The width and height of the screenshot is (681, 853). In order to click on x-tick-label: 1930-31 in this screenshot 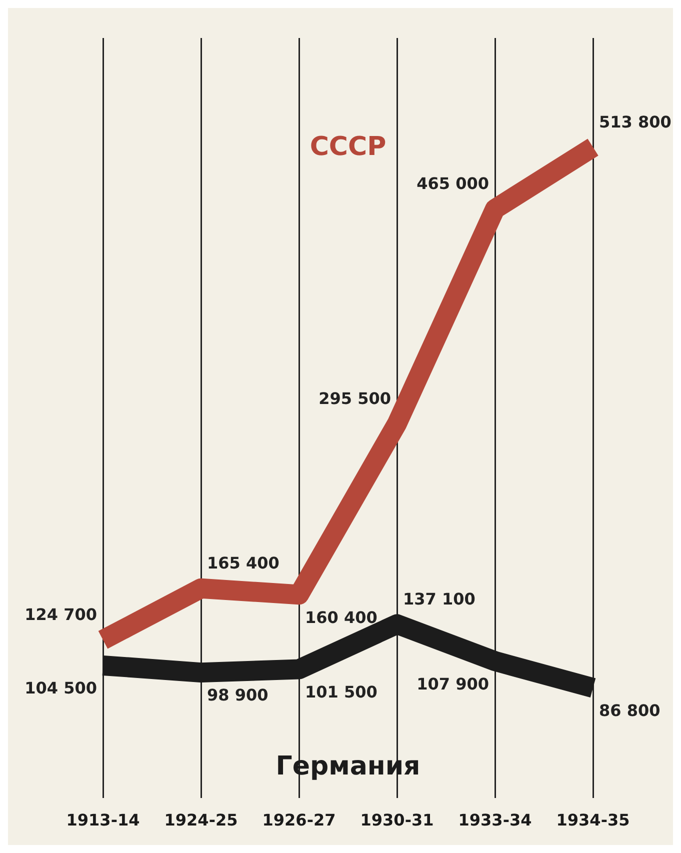, I will do `click(397, 820)`.